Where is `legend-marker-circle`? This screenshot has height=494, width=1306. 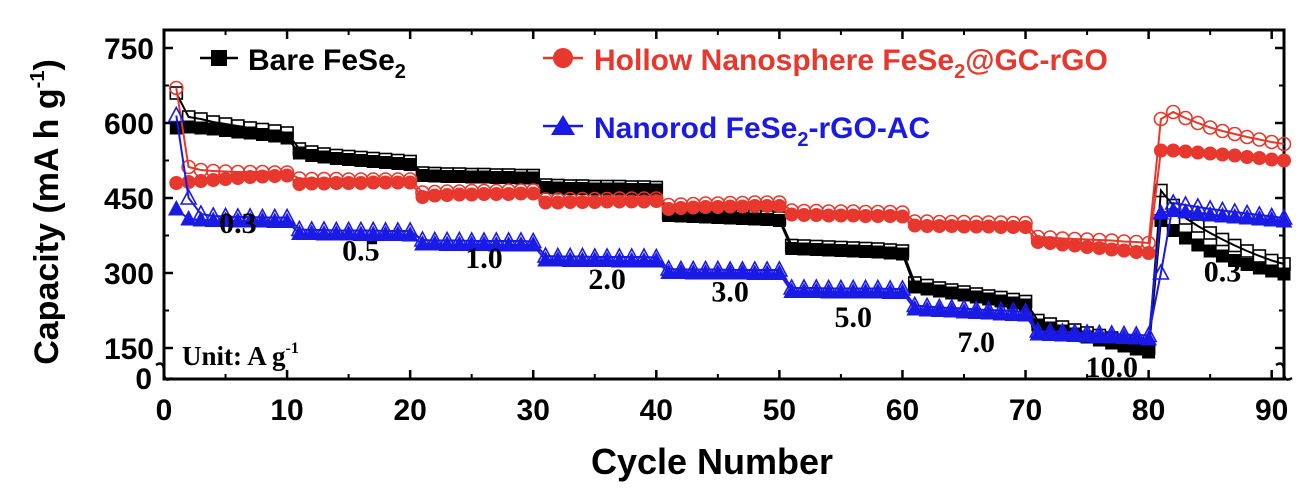 legend-marker-circle is located at coordinates (563, 58).